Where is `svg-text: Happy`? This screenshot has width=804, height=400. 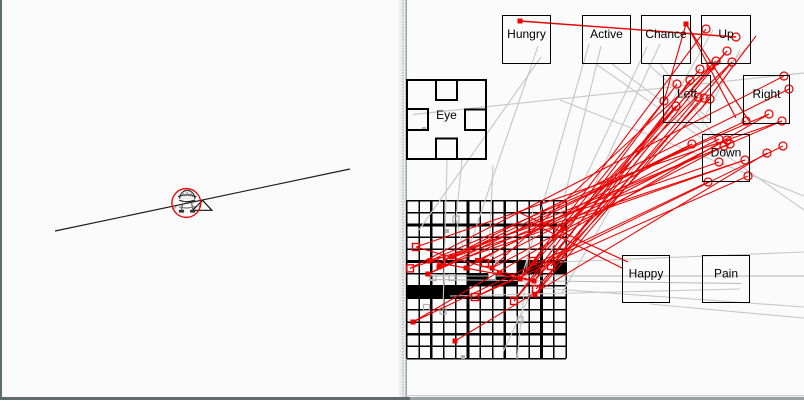
svg-text: Happy is located at coordinates (646, 274).